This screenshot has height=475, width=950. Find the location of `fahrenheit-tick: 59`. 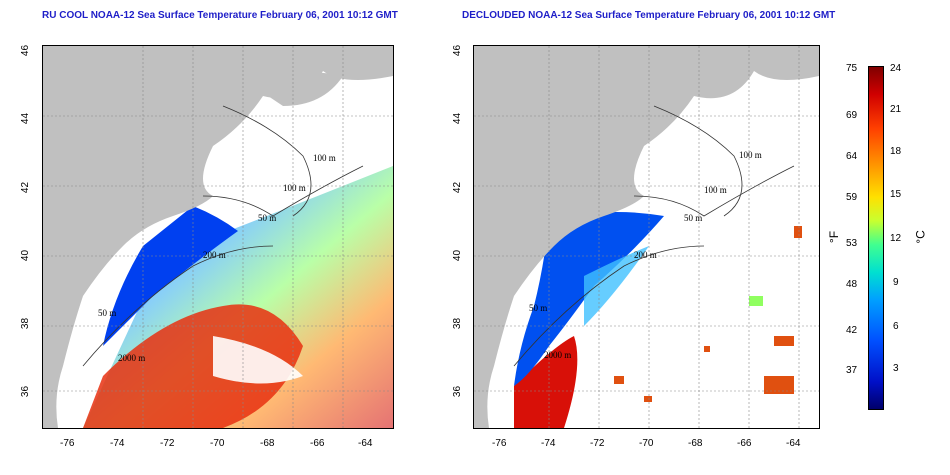

fahrenheit-tick: 59 is located at coordinates (852, 197).